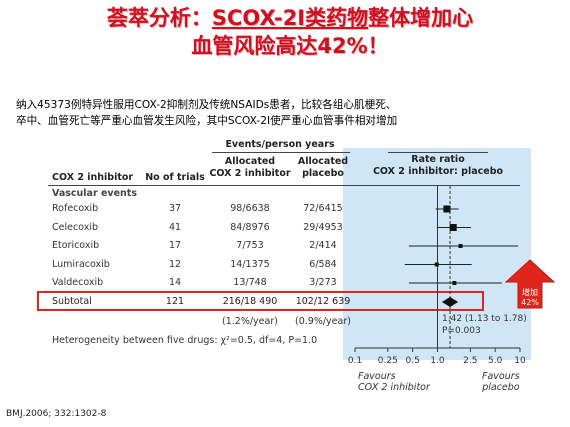 The image size is (570, 427). What do you see at coordinates (484, 319) in the screenshot?
I see `summary-ci: 1.42 (1.13 to 1.78)` at bounding box center [484, 319].